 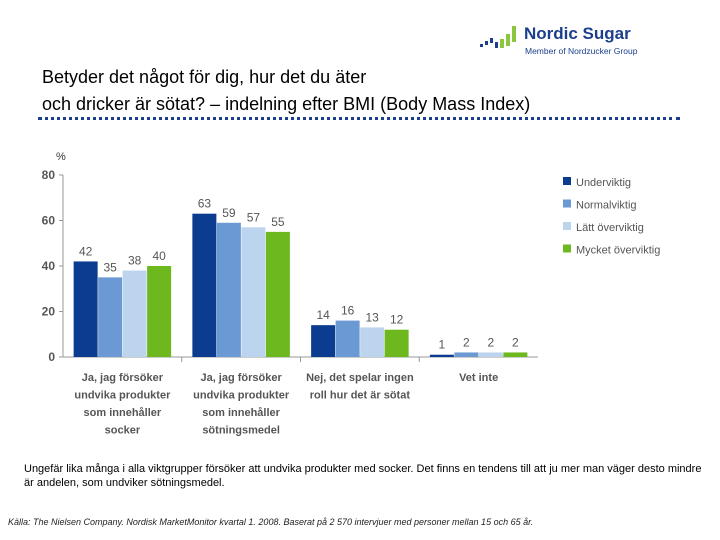 What do you see at coordinates (159, 256) in the screenshot?
I see `bar-value-label: 40` at bounding box center [159, 256].